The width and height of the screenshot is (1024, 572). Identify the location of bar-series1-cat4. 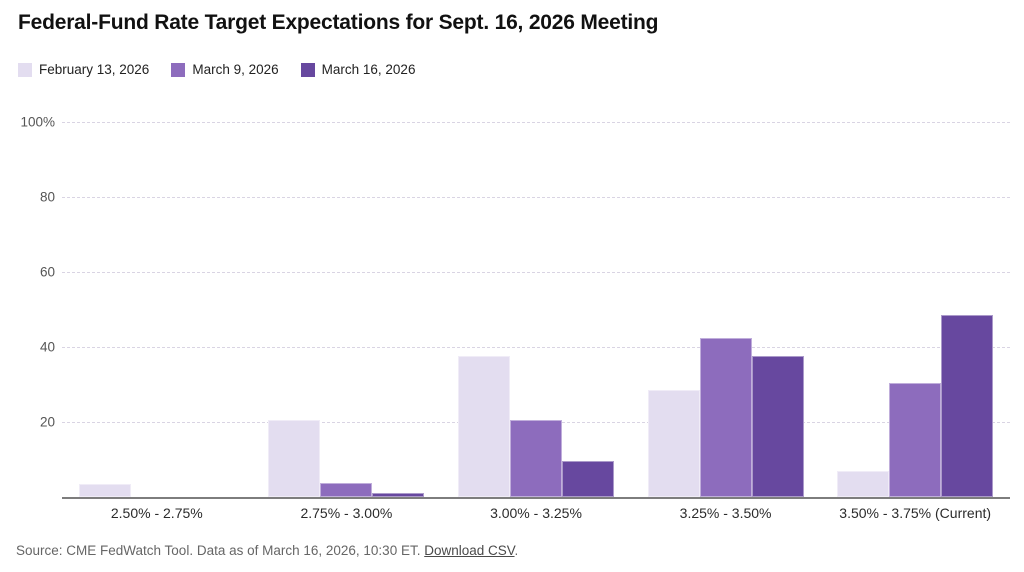
(673, 443).